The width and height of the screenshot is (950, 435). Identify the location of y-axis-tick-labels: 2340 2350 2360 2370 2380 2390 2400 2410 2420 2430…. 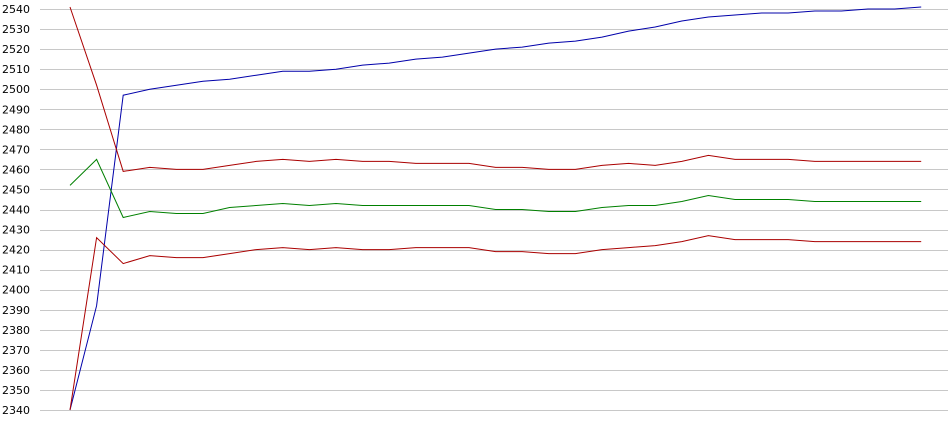
(16, 210).